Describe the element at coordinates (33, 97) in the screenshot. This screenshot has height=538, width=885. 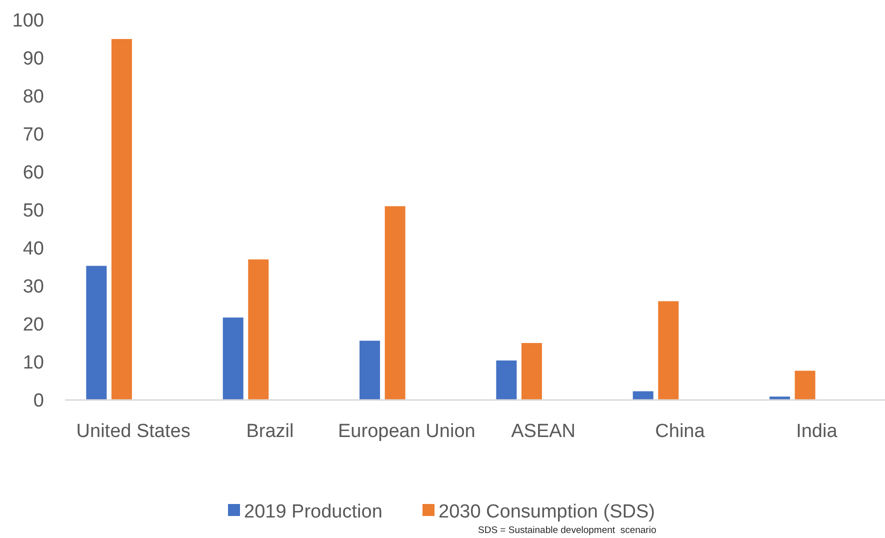
I see `y-tick-label: 80` at that location.